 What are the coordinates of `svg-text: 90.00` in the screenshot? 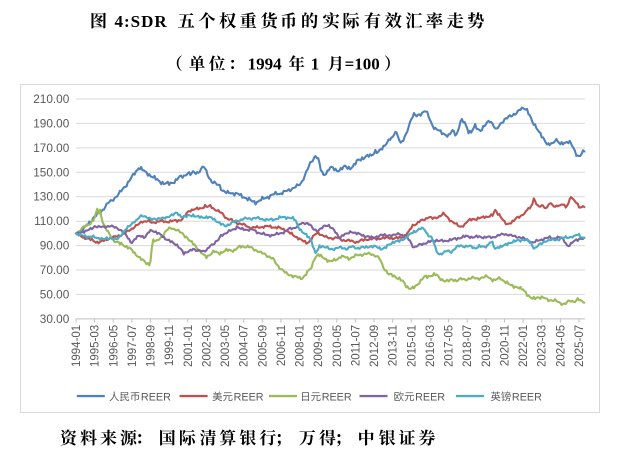 It's located at (55, 246).